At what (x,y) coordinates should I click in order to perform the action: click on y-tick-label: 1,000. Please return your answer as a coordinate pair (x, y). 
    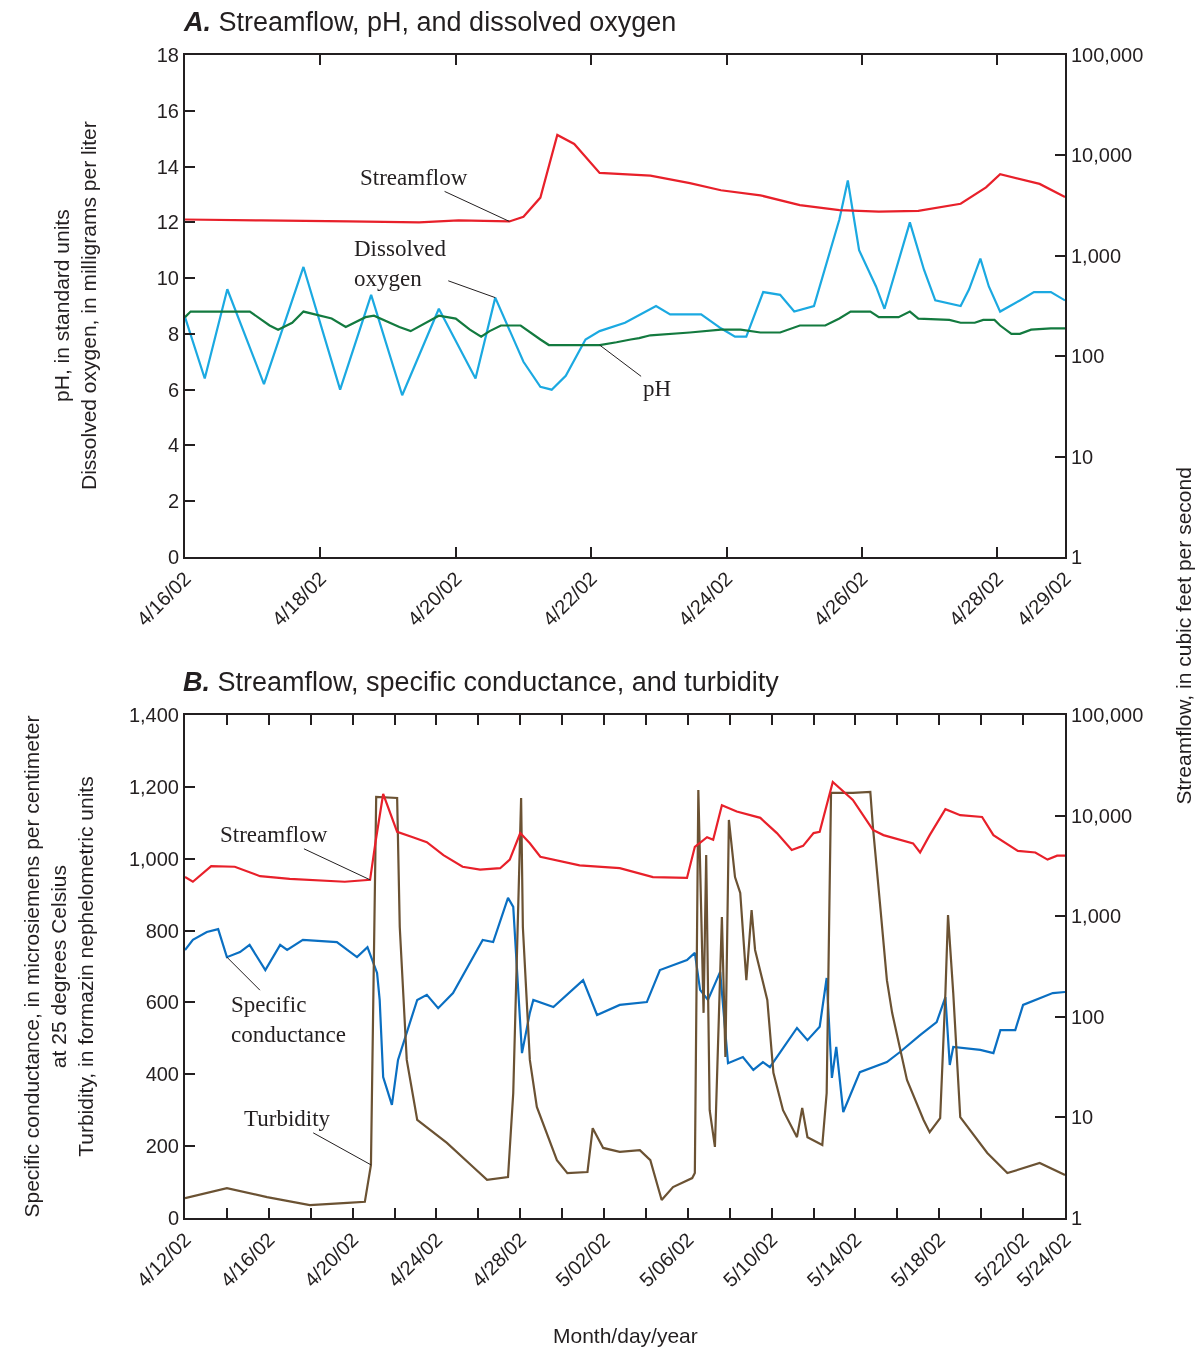
    Looking at the image, I should click on (153, 858).